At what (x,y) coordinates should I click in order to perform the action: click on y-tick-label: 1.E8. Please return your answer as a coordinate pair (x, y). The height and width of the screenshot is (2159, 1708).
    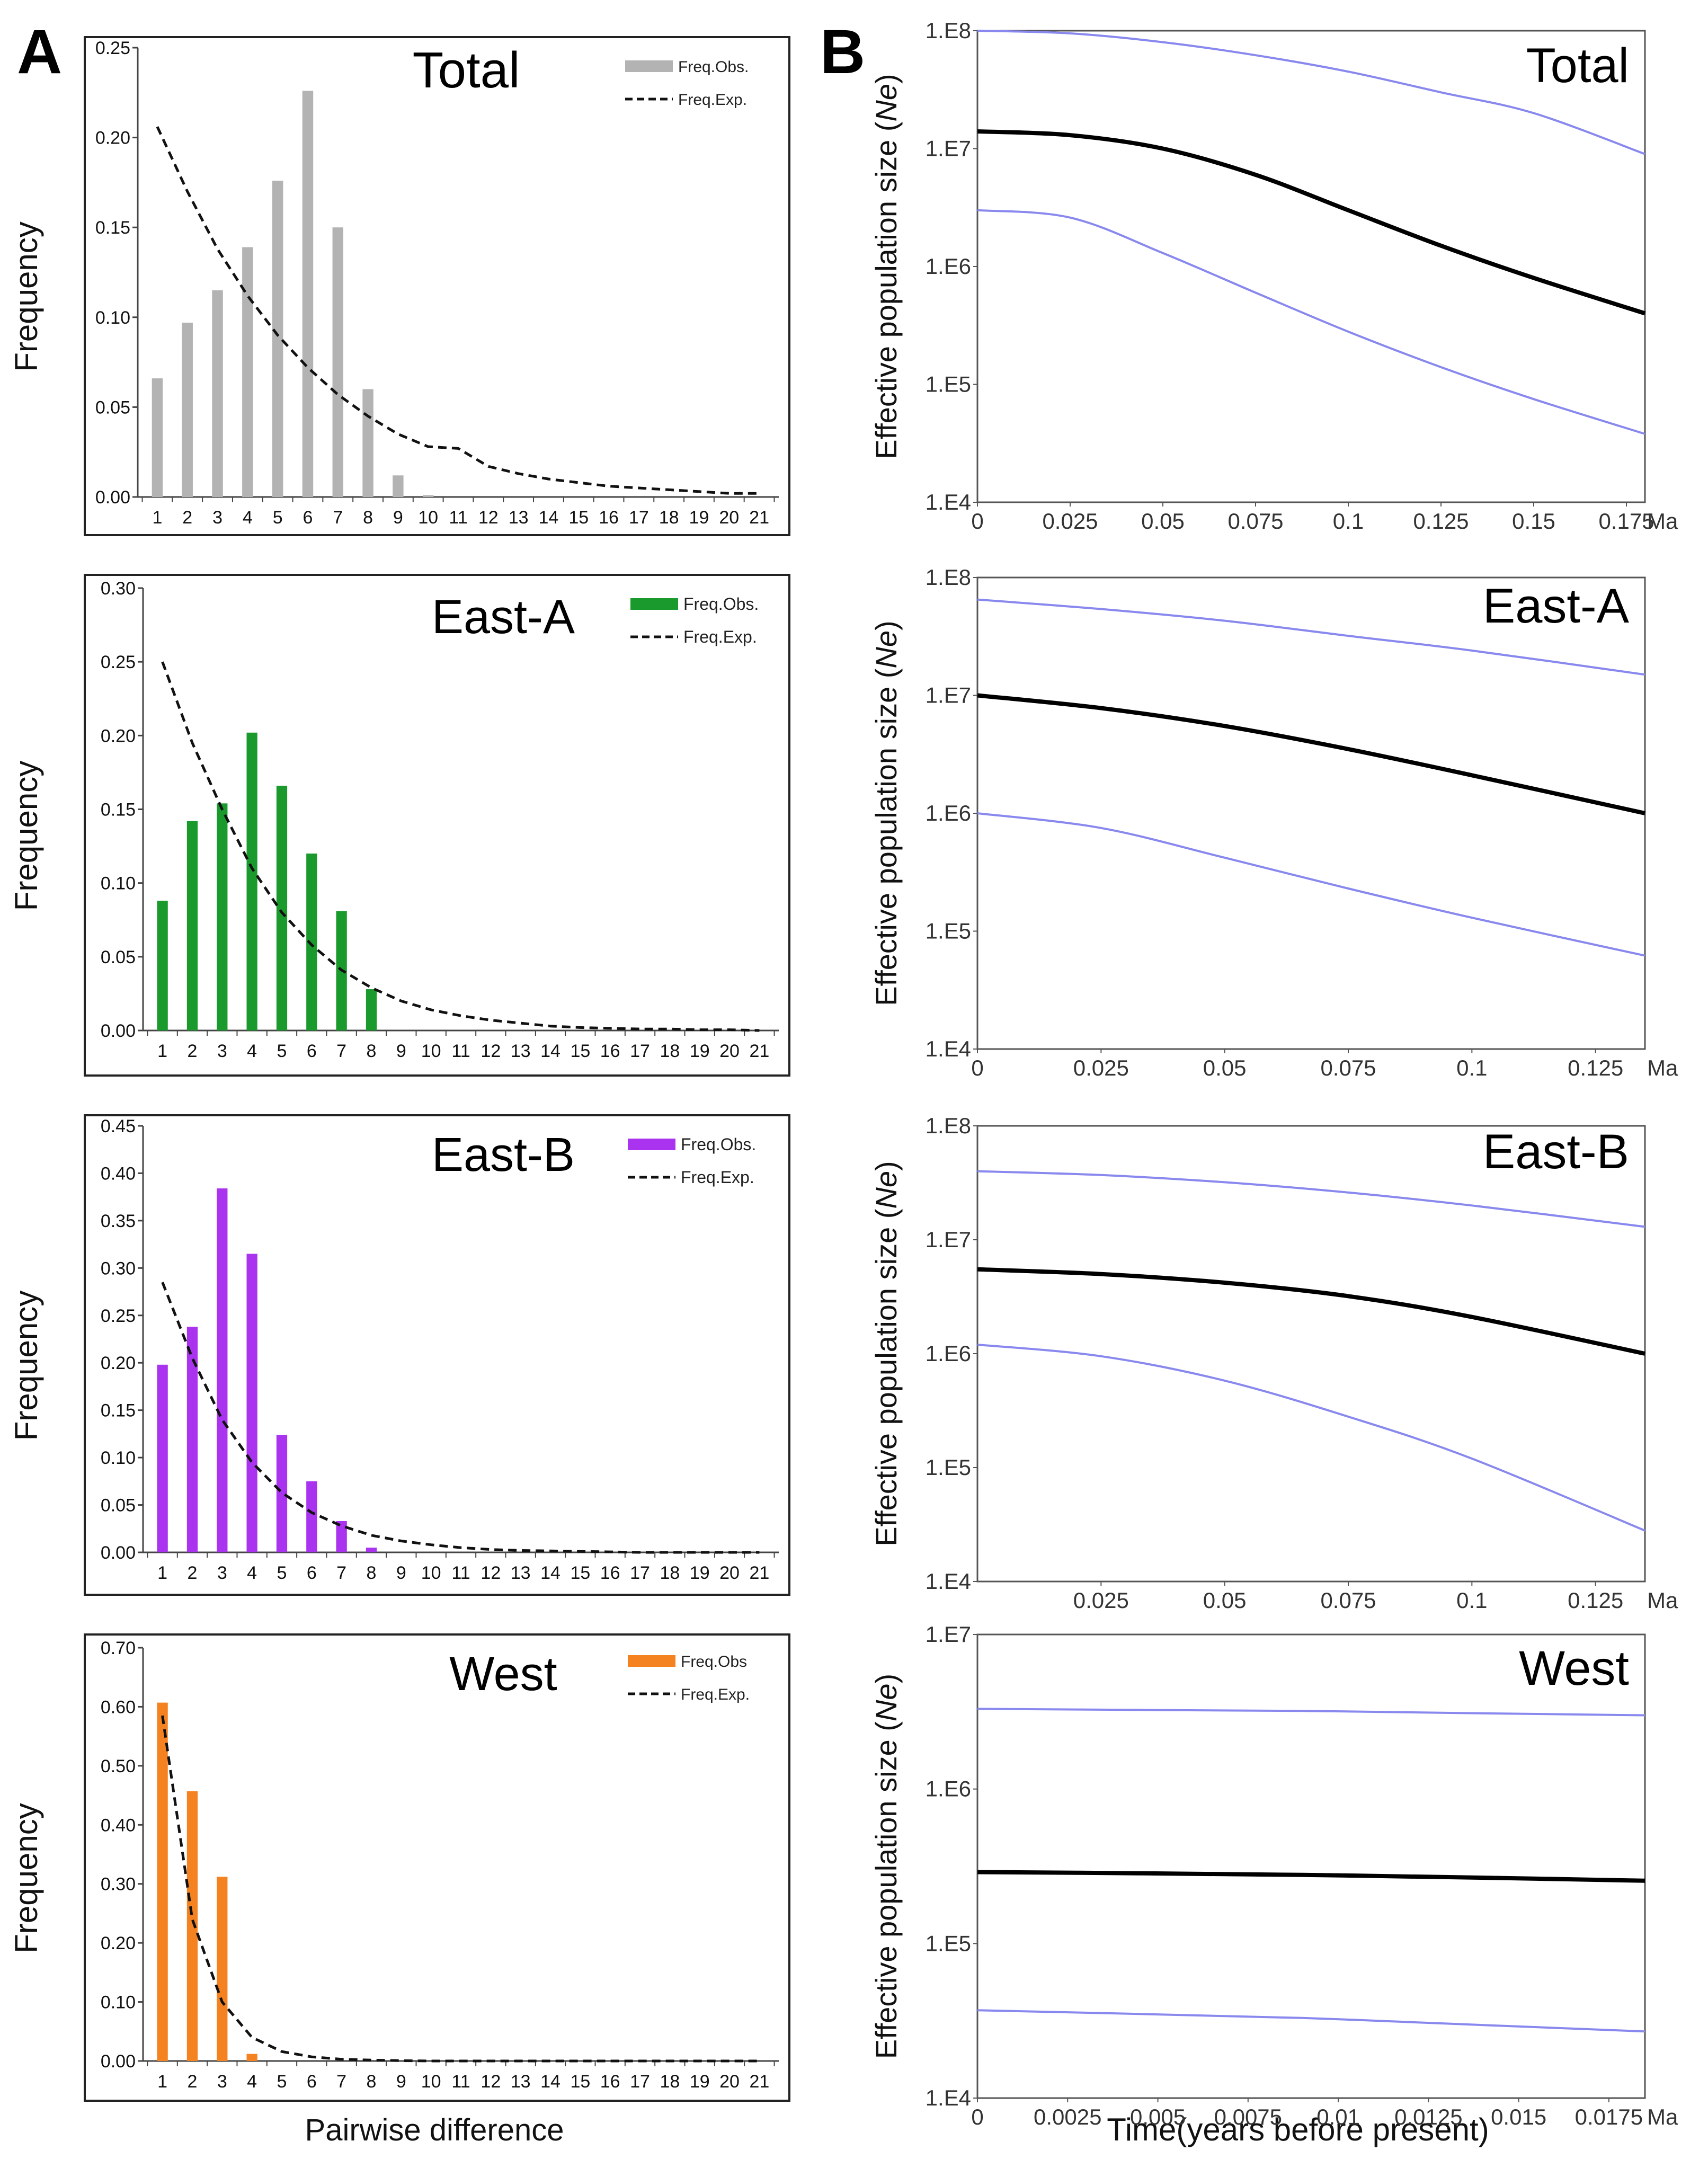
    Looking at the image, I should click on (948, 577).